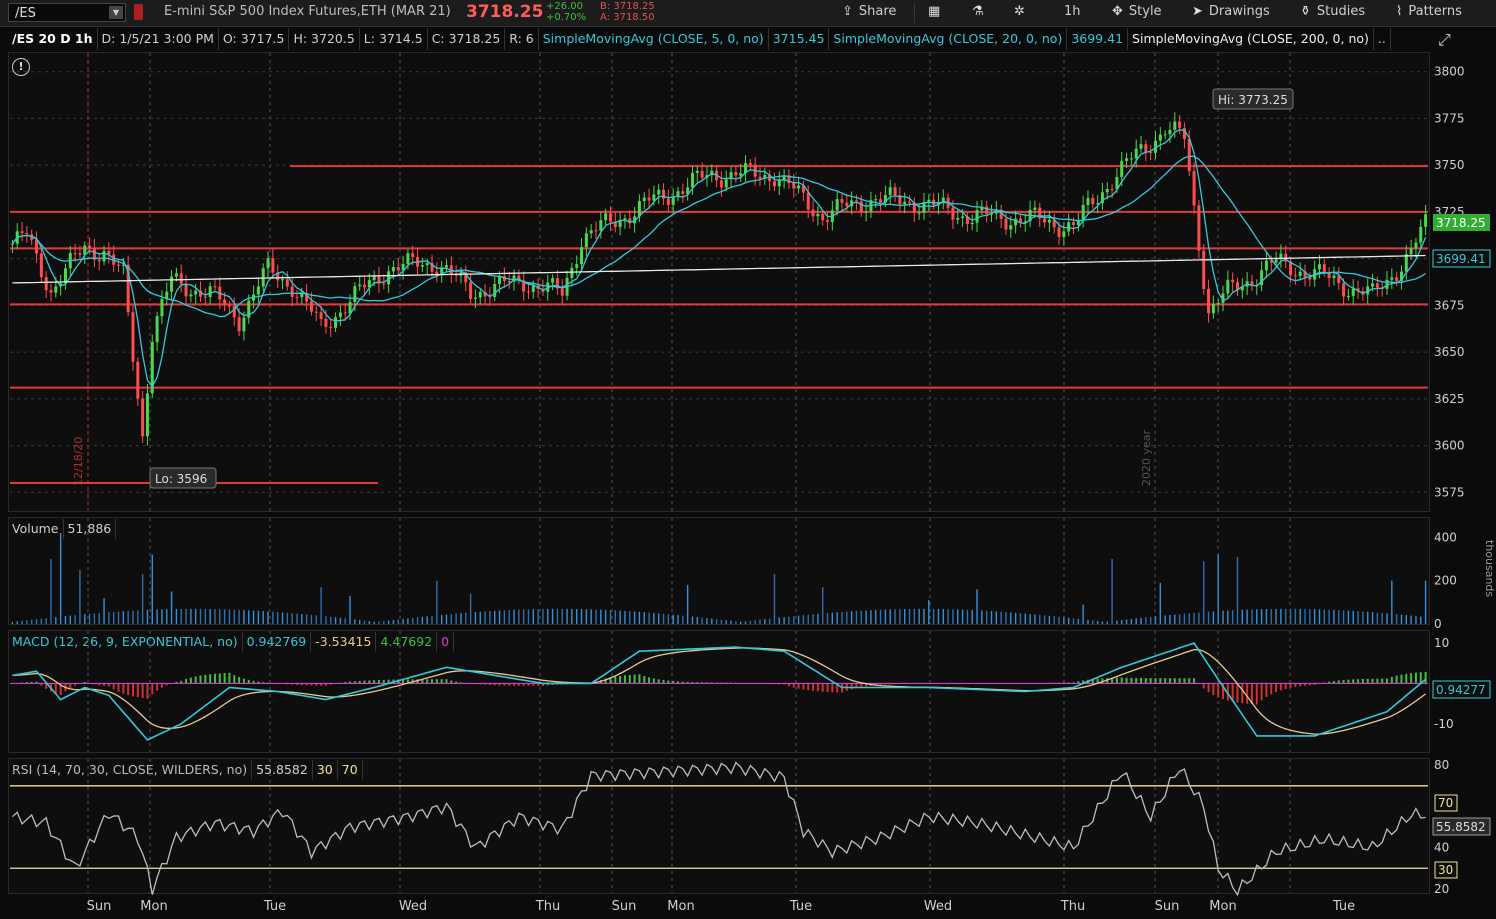  I want to click on chevron-down-icon: ▼, so click(116, 12).